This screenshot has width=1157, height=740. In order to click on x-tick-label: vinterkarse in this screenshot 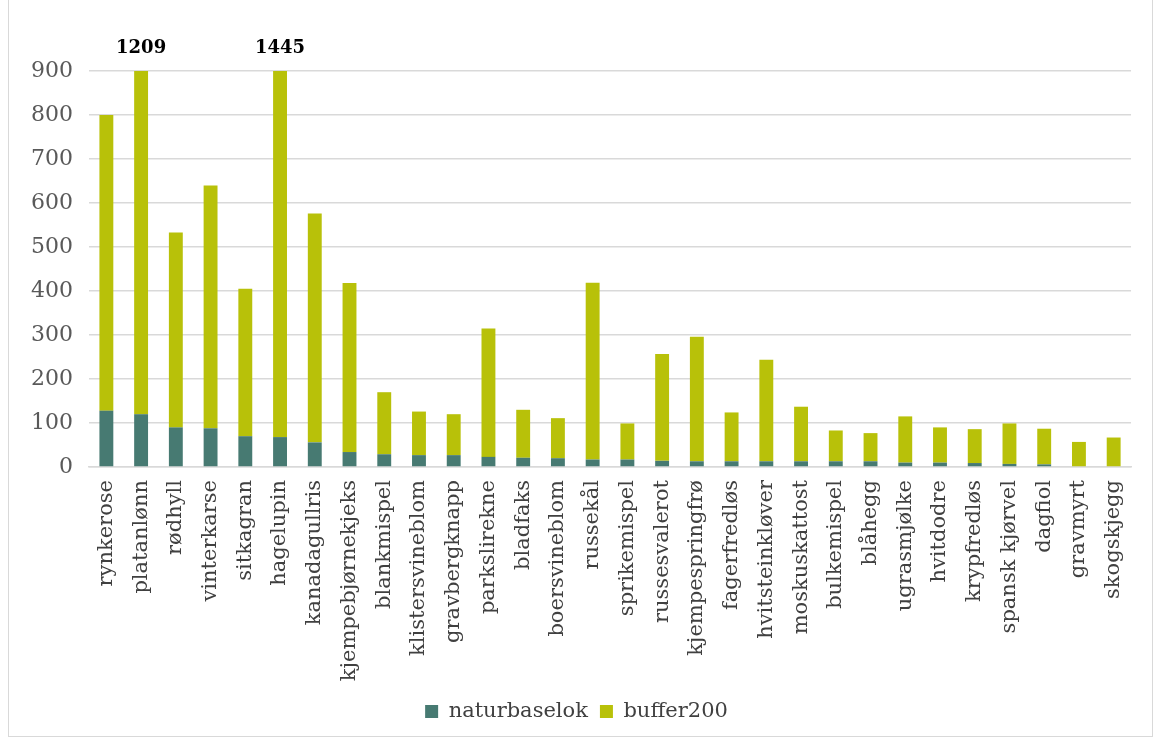, I will do `click(209, 541)`.